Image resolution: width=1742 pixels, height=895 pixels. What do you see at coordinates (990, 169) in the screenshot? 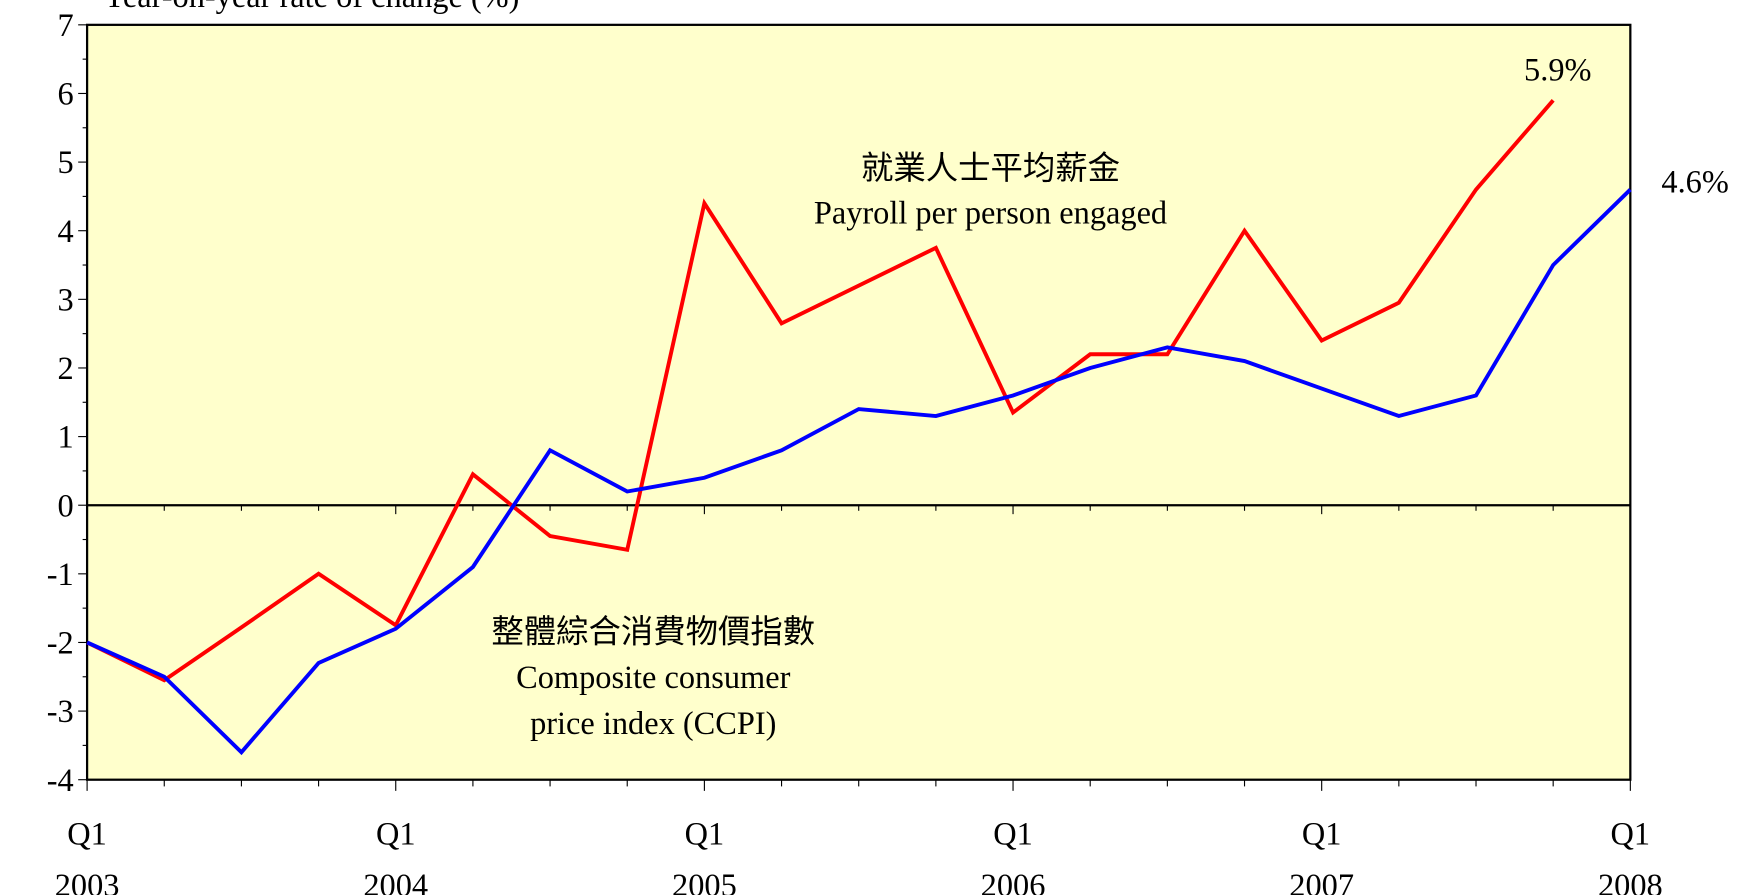
I see `series-annotation: 就業人士平均薪金` at bounding box center [990, 169].